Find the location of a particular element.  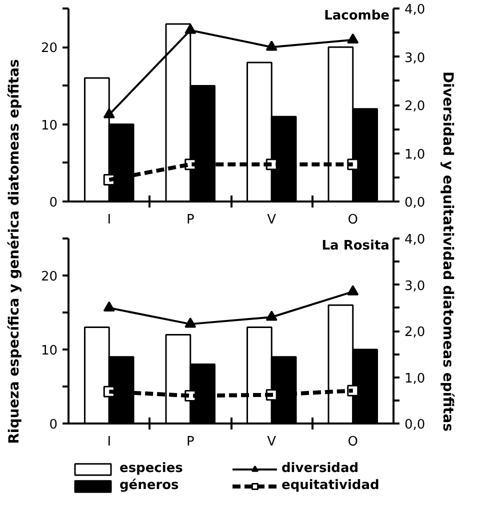

y2-axis-title: Diversidad y equitatividad diatomeas epífitas is located at coordinates (448, 251).